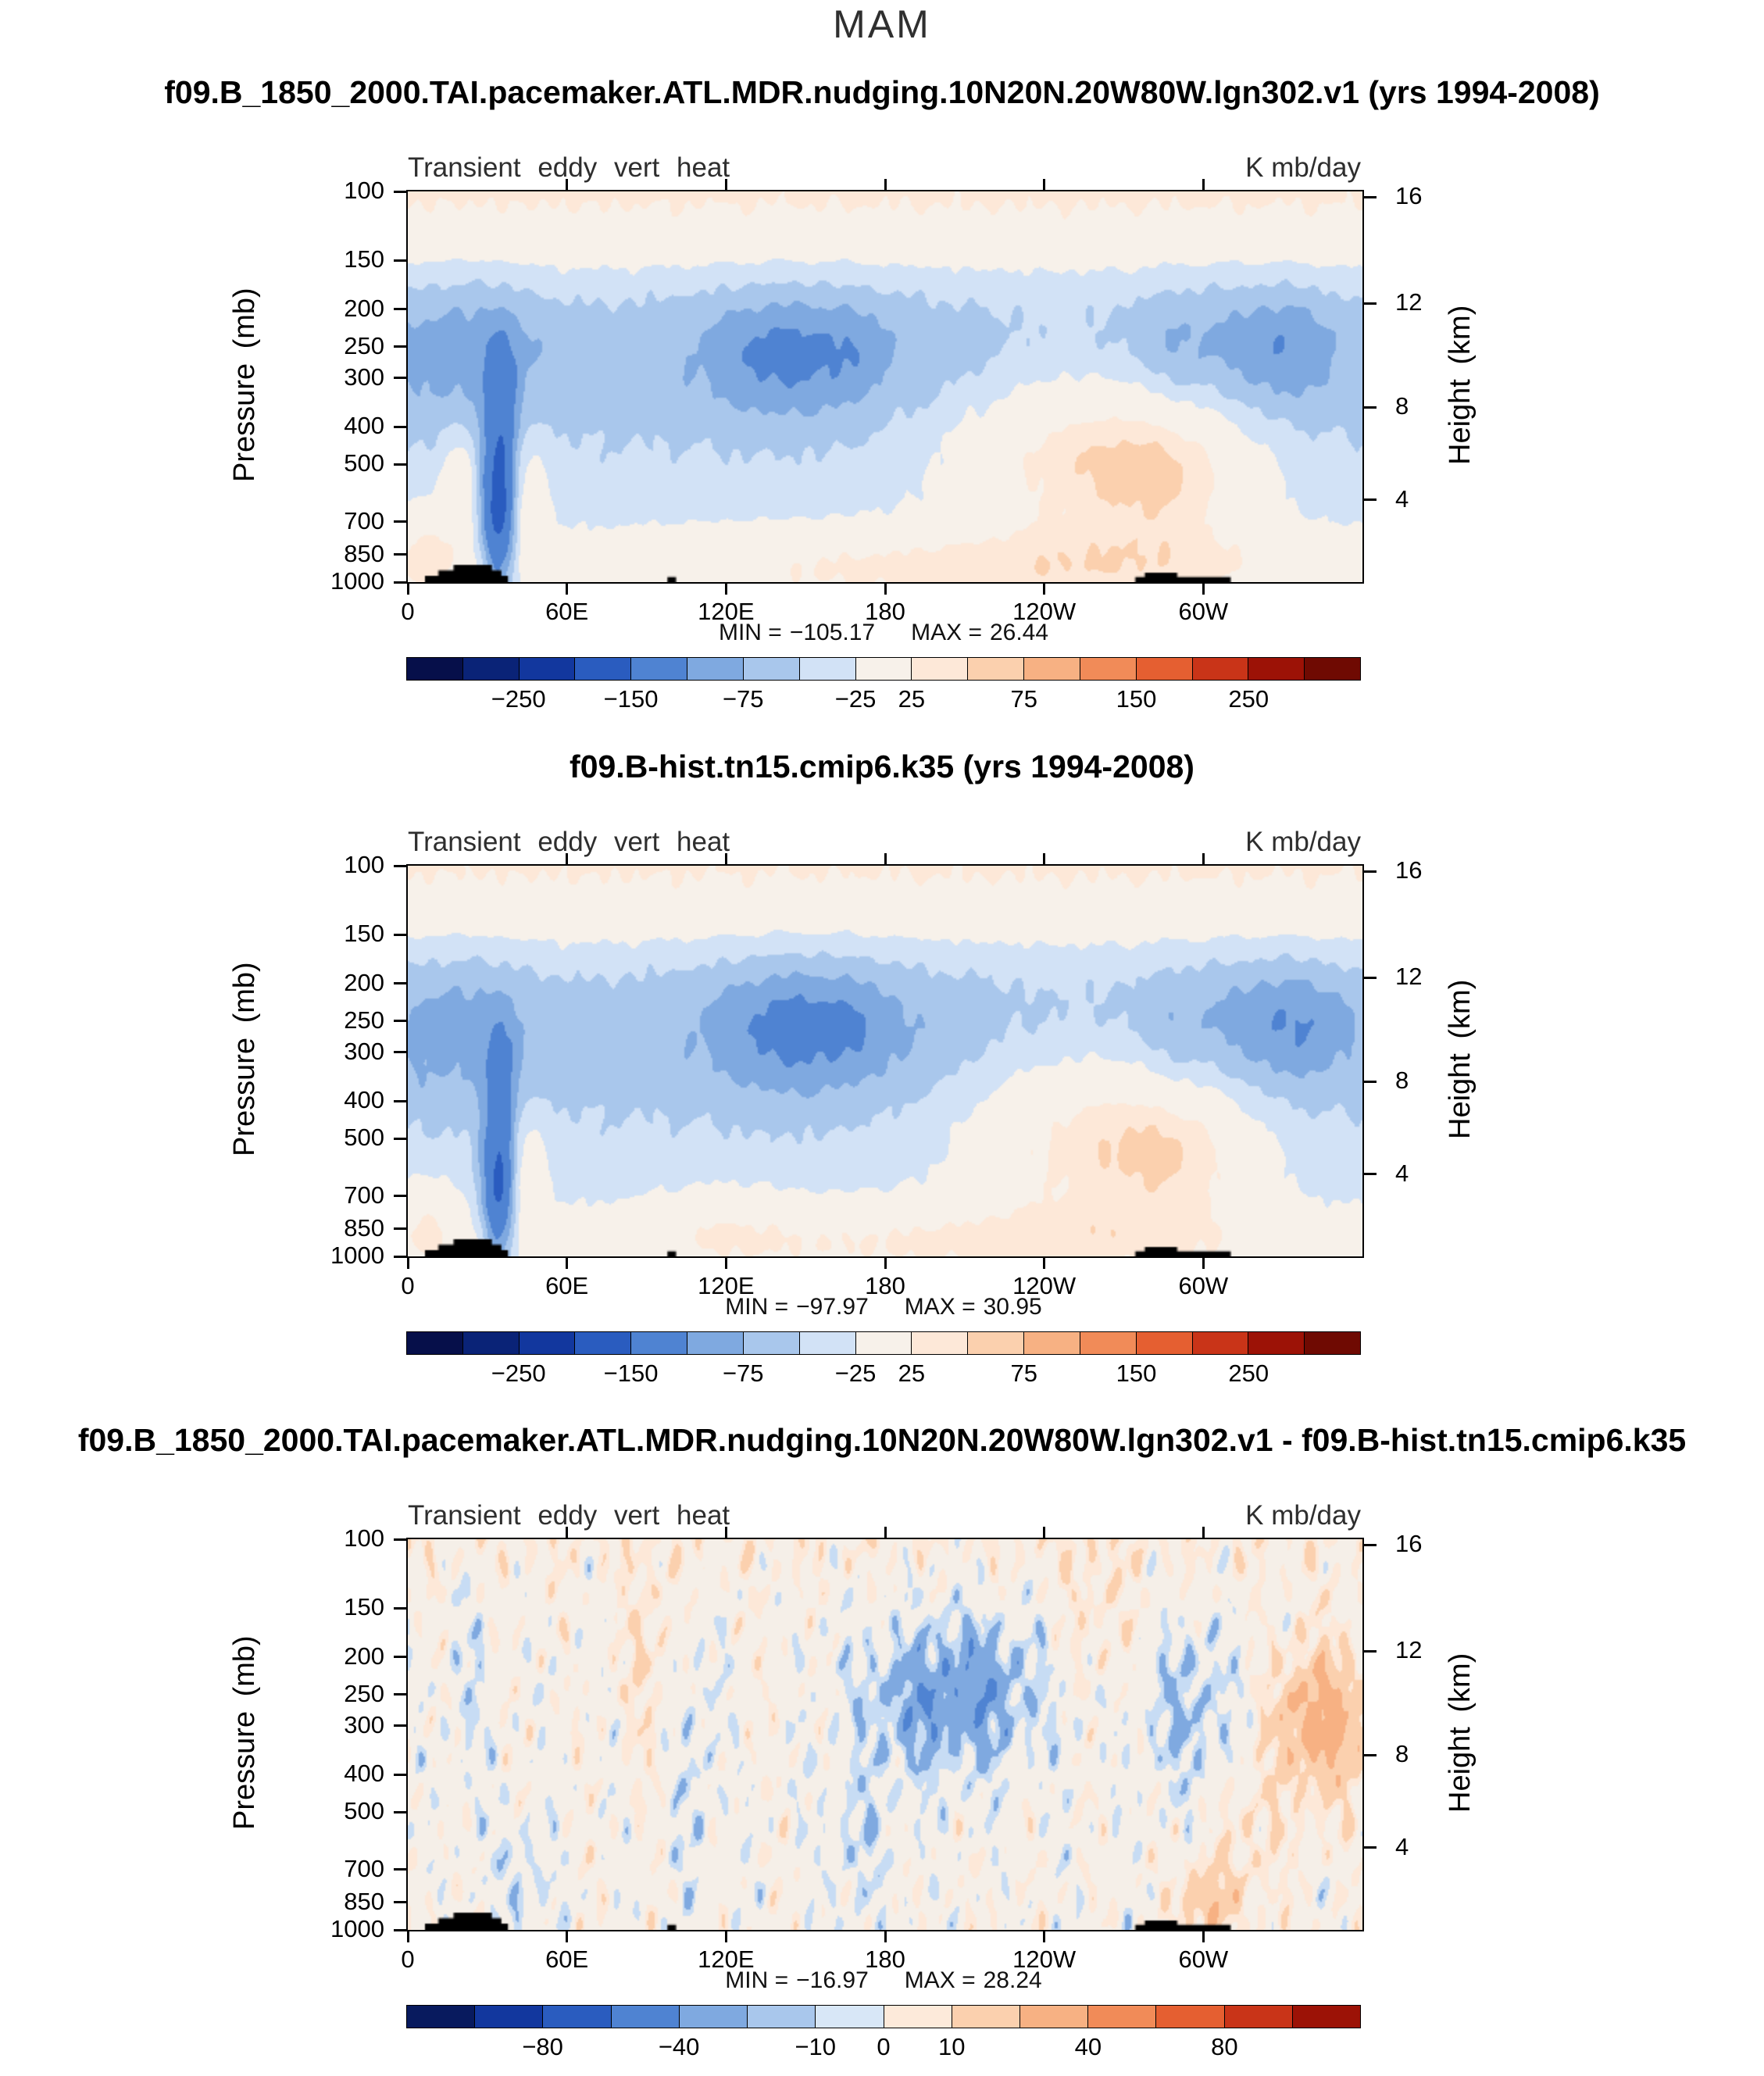 This screenshot has height=2076, width=1764. Describe the element at coordinates (727, 1959) in the screenshot. I see `longitude-tick-label: 120E` at that location.